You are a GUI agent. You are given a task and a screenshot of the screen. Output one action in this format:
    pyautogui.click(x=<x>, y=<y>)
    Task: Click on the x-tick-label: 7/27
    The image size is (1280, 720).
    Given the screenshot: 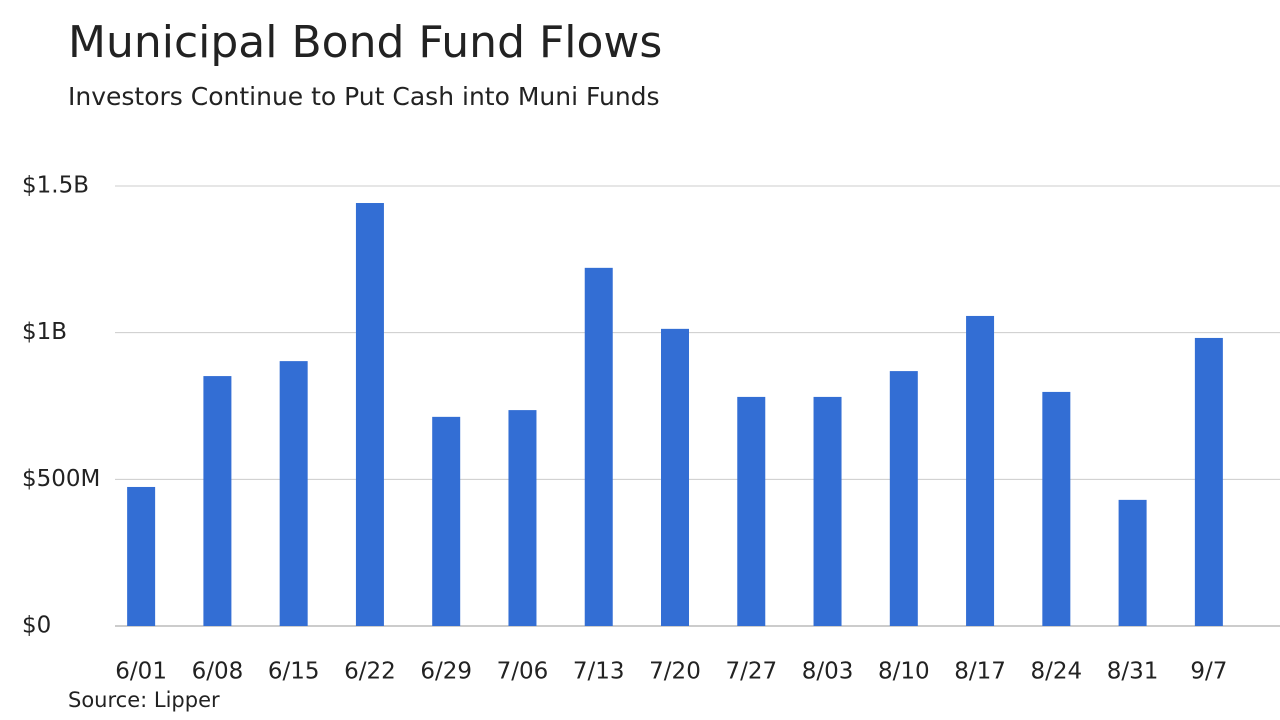 What is the action you would take?
    pyautogui.click(x=751, y=672)
    